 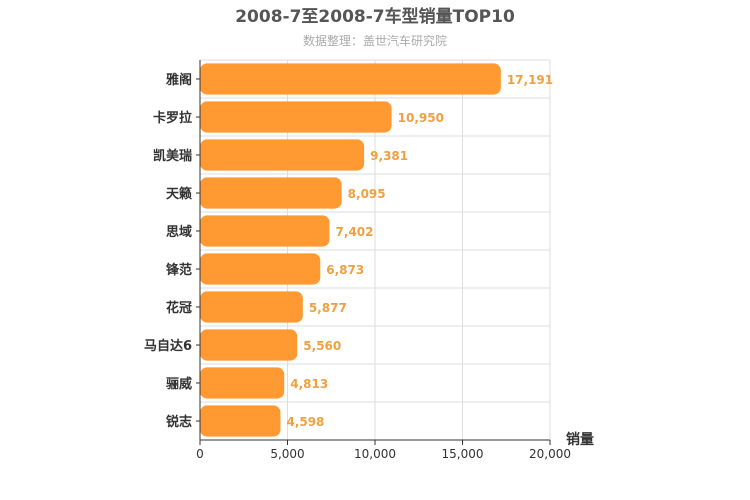 What do you see at coordinates (328, 308) in the screenshot?
I see `data-label: 5,877` at bounding box center [328, 308].